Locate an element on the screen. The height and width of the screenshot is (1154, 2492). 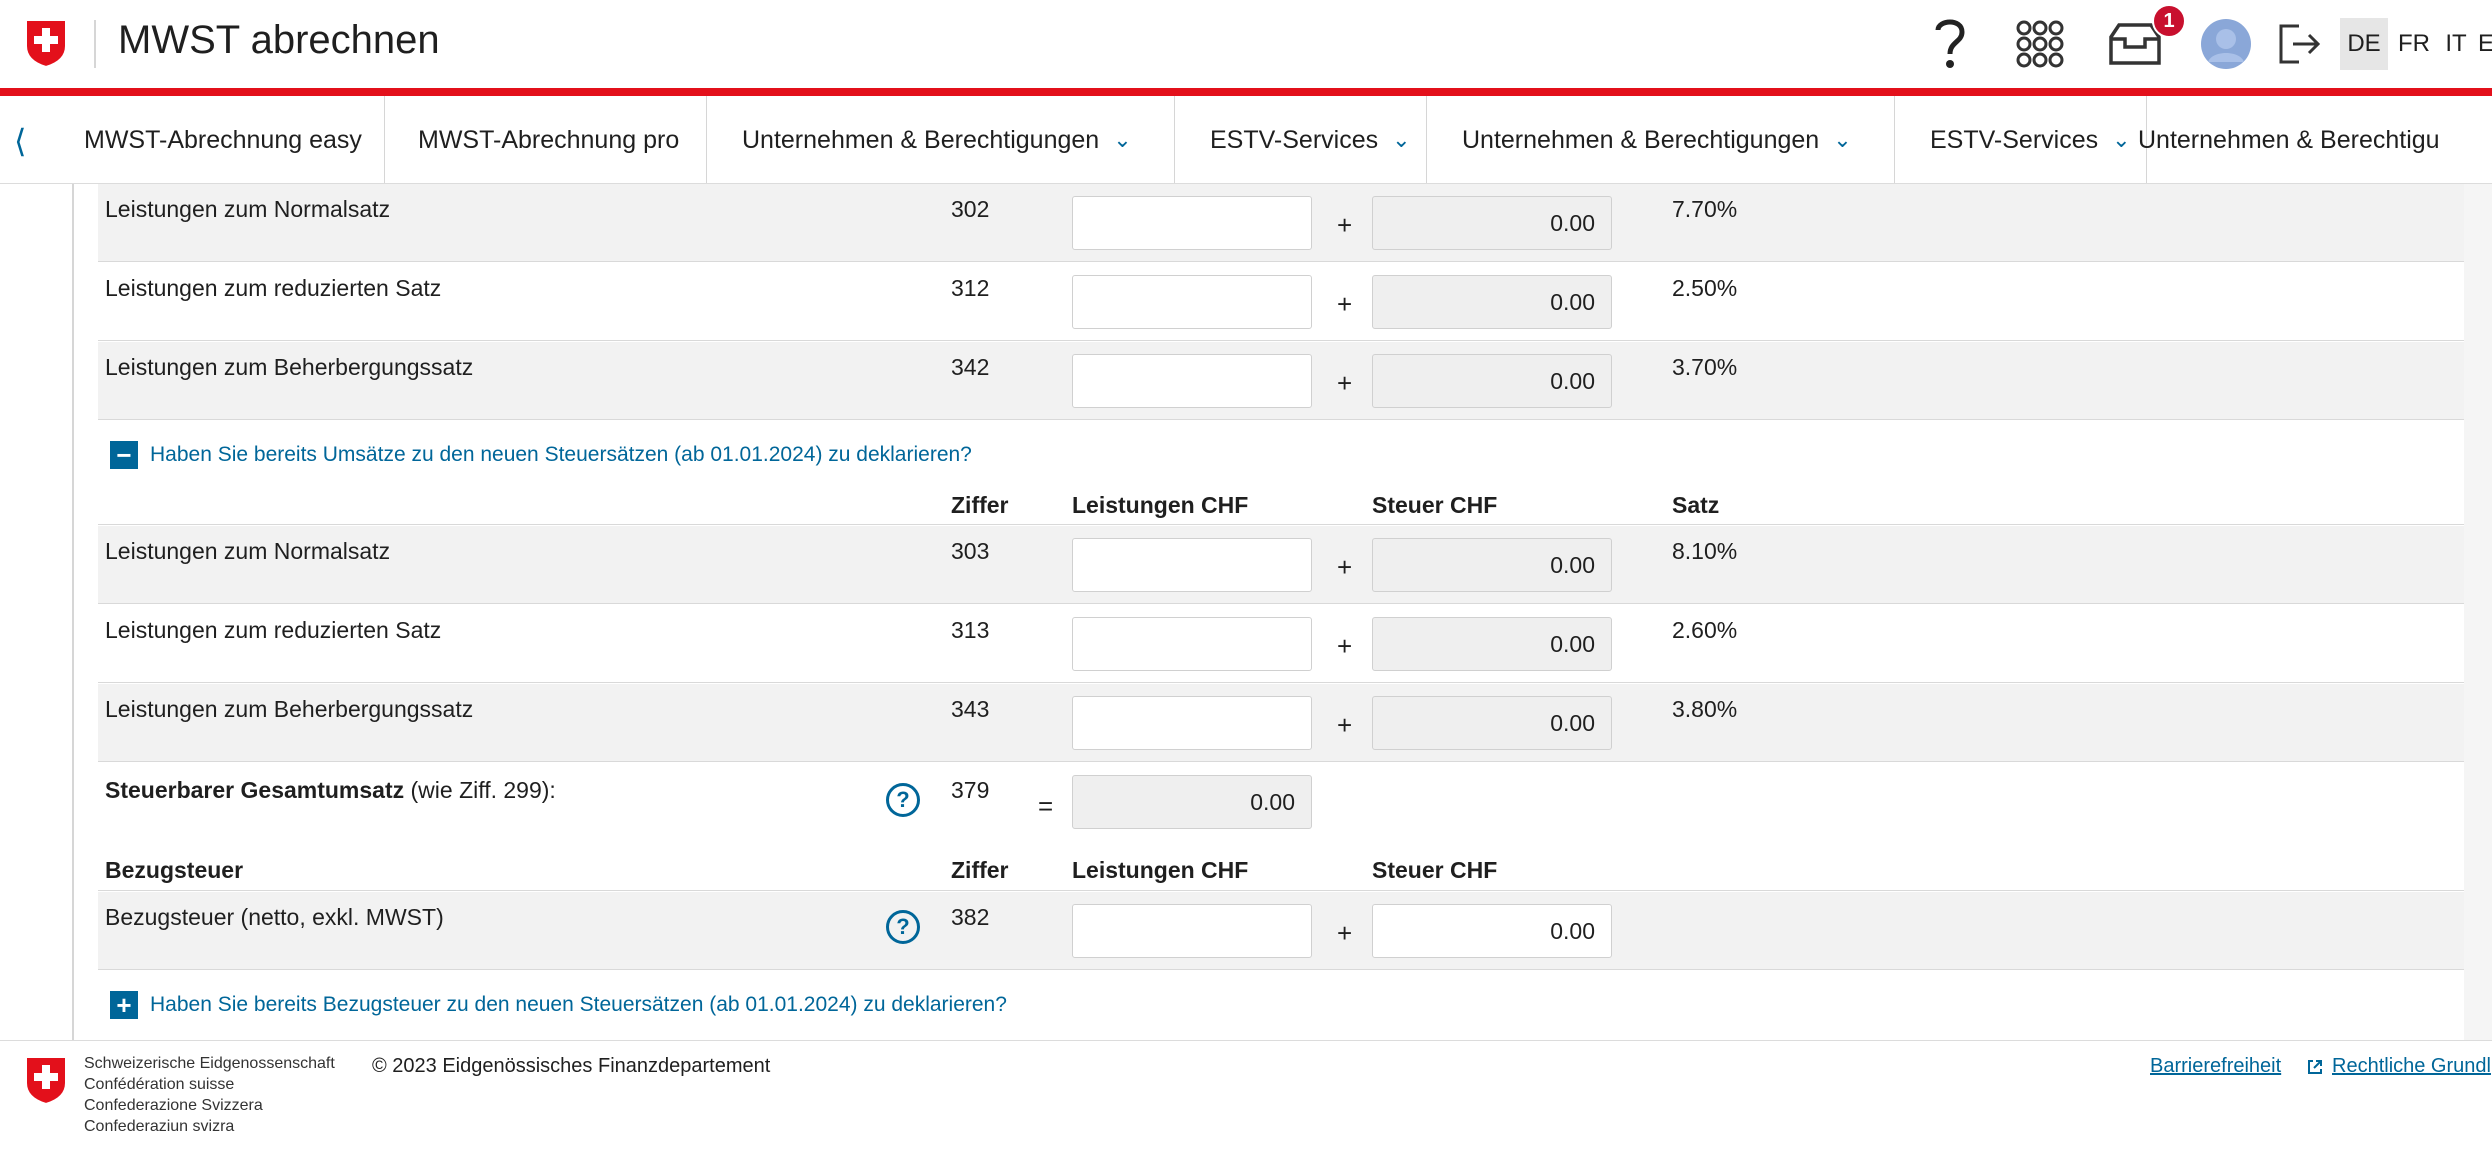
link-rechtliche-grundlagen: Rechtliche Grundl is located at coordinates (2398, 1066).